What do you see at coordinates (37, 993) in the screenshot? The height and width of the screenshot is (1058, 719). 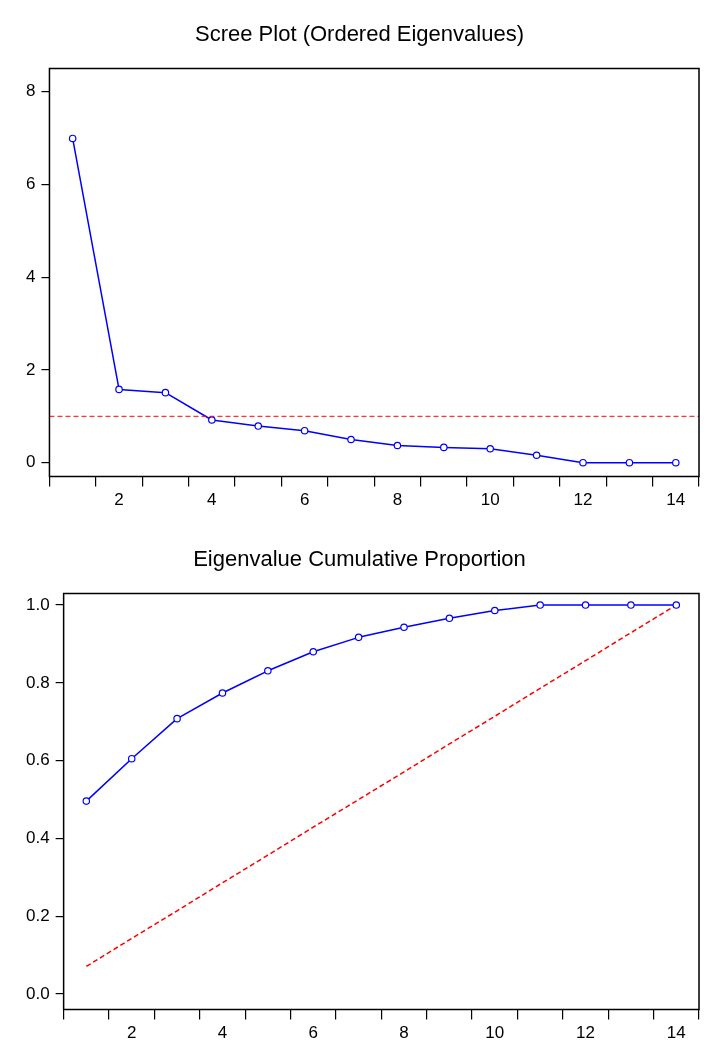 I see `y-tick-label: 0.0` at bounding box center [37, 993].